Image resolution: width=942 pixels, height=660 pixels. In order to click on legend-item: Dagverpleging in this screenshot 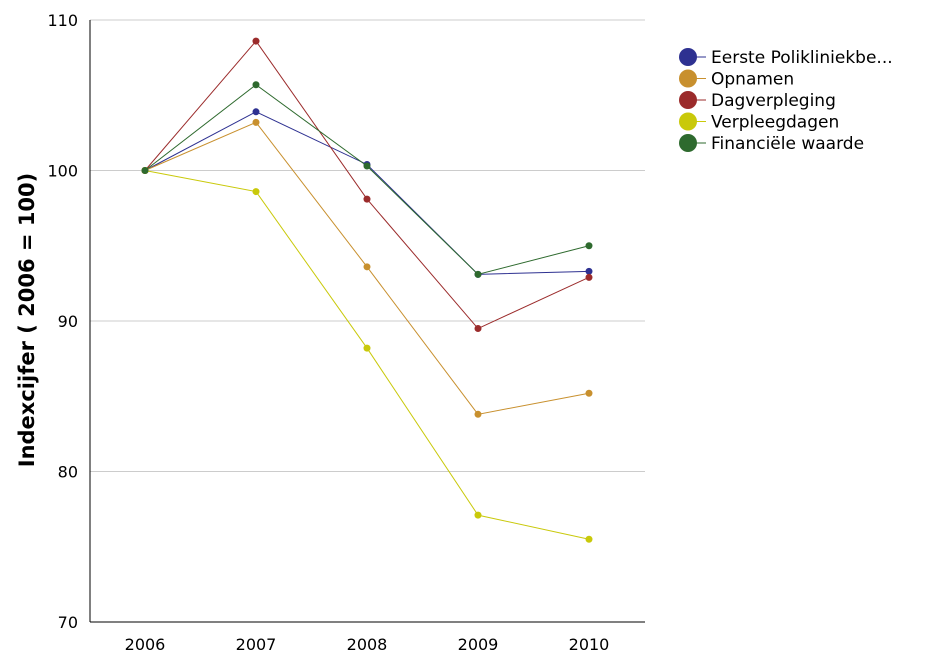, I will do `click(757, 101)`.